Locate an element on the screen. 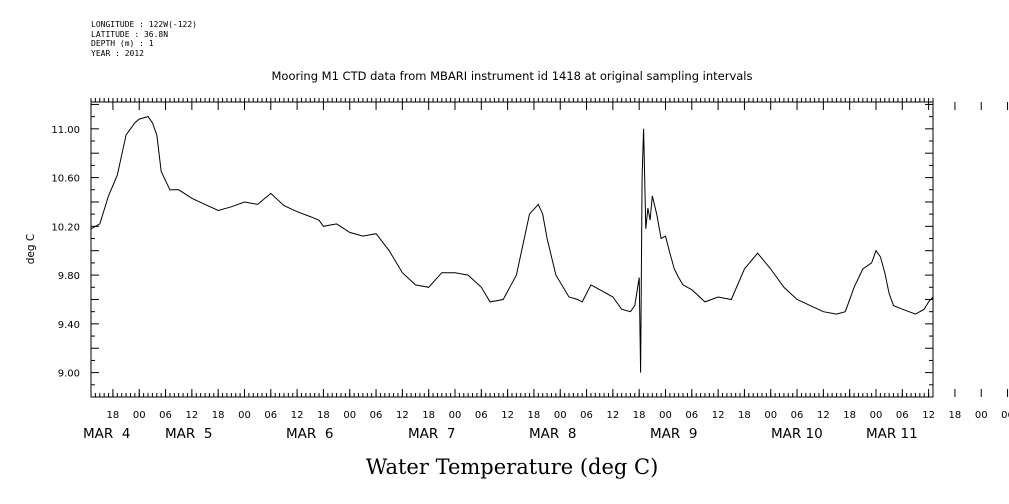 This screenshot has height=504, width=1009. x-day-label: MAR 10 is located at coordinates (797, 434).